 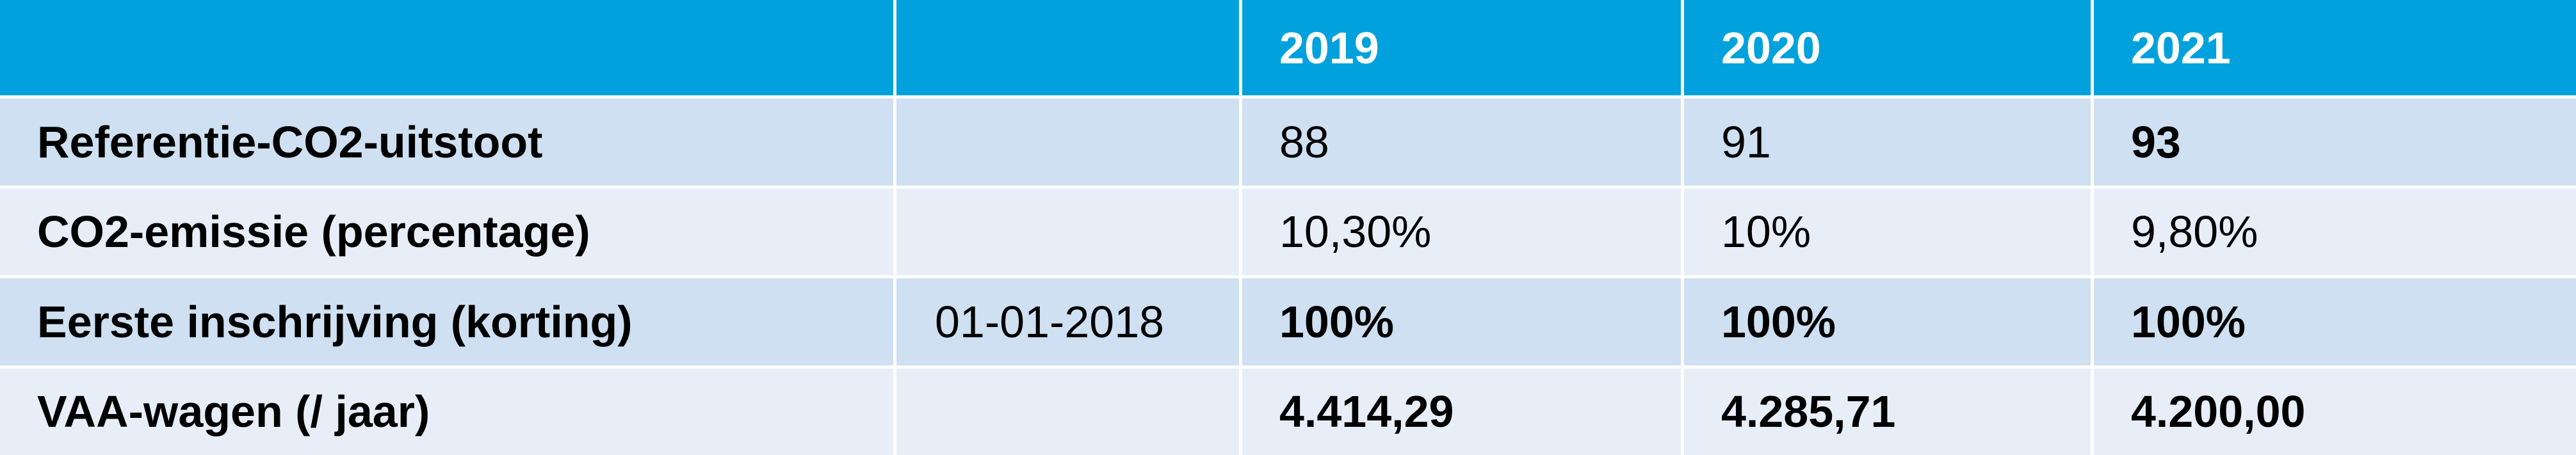 What do you see at coordinates (2335, 233) in the screenshot?
I see `row-value-2021: 9,80%` at bounding box center [2335, 233].